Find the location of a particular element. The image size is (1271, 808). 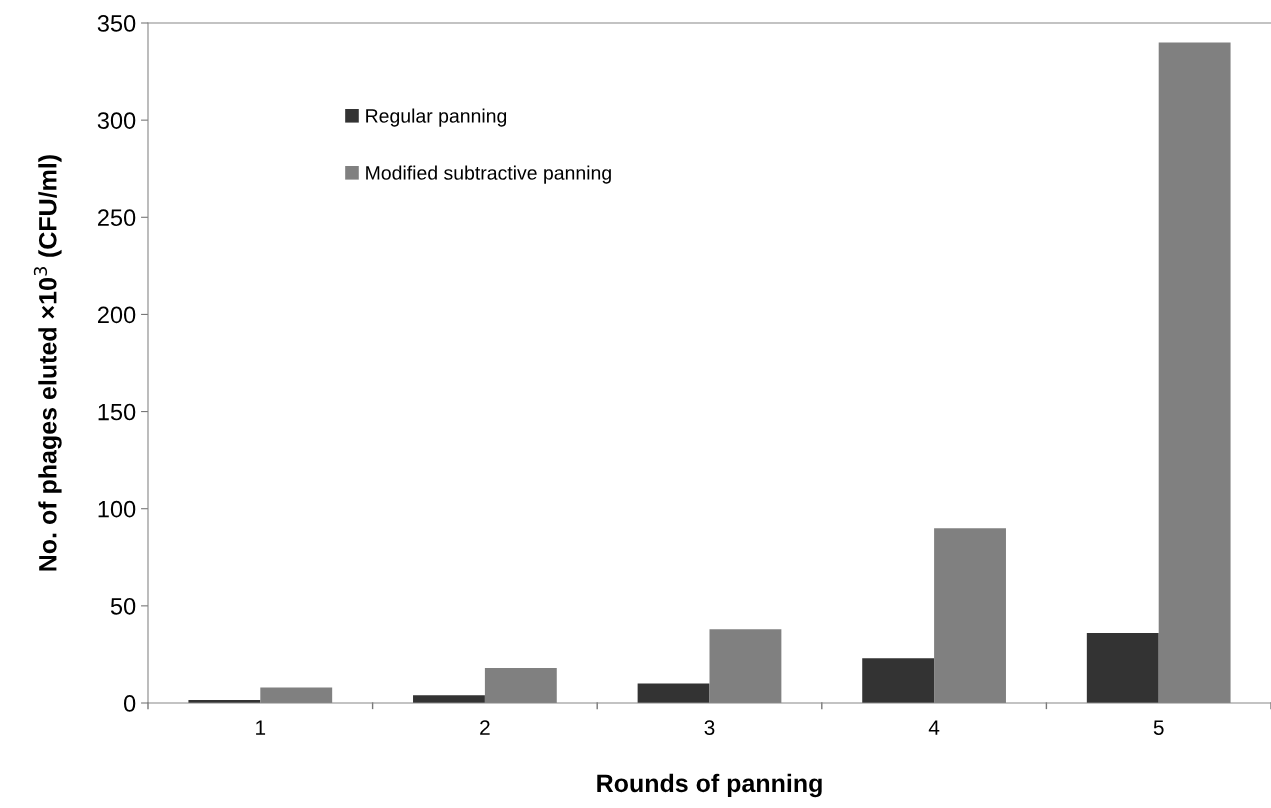

y-tick-label: 200 is located at coordinates (116, 315).